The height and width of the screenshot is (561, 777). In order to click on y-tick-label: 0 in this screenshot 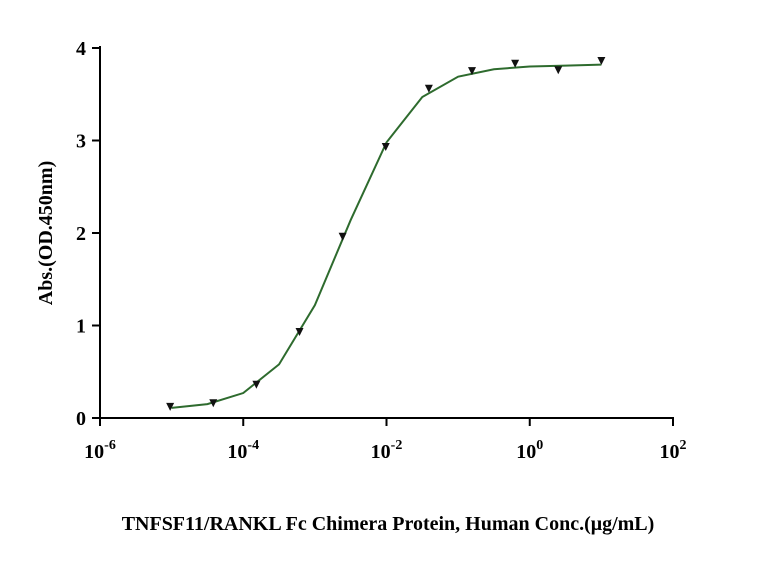, I will do `click(81, 419)`.